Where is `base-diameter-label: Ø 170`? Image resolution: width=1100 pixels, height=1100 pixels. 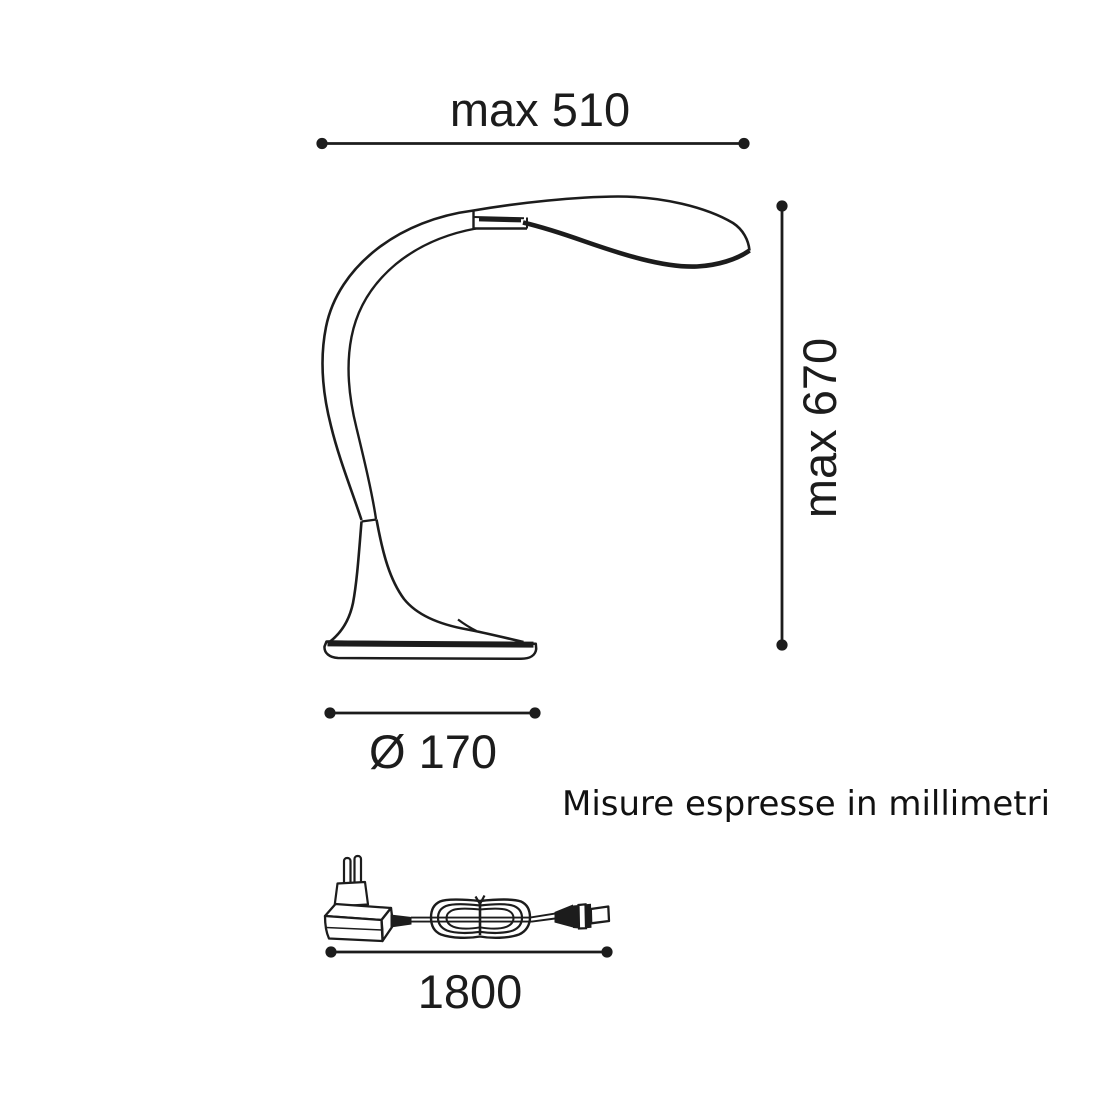 base-diameter-label: Ø 170 is located at coordinates (433, 751).